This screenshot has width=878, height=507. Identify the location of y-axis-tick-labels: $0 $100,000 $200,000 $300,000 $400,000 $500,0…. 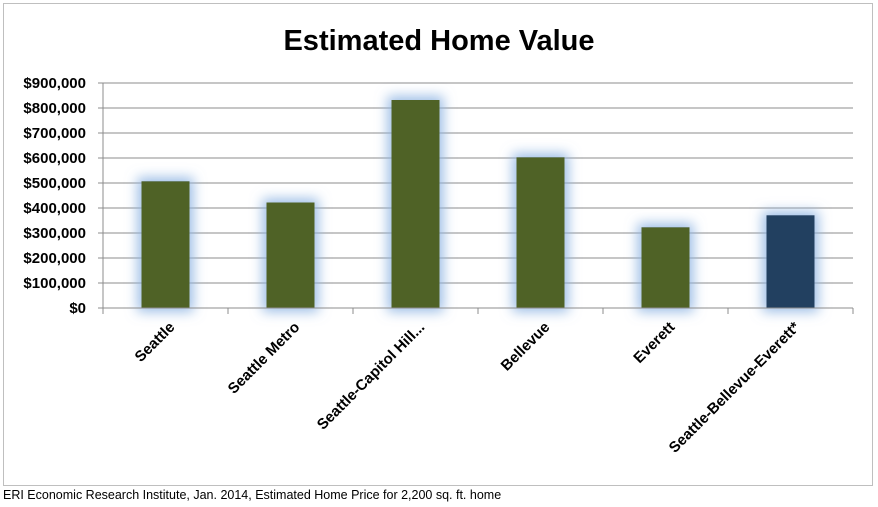
(54, 196).